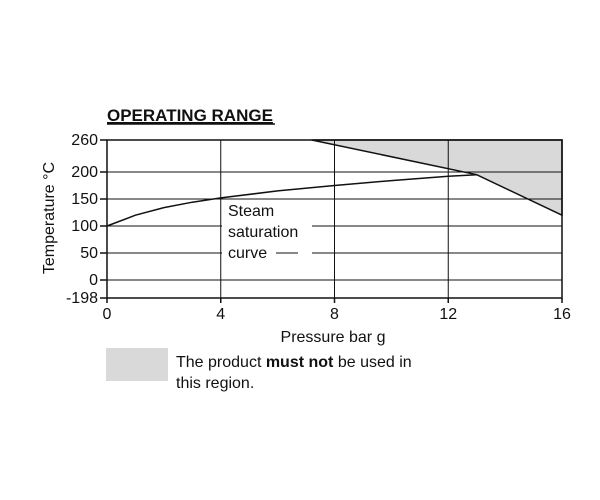 This screenshot has width=600, height=500. Describe the element at coordinates (84, 199) in the screenshot. I see `y-tick-label: 150` at that location.